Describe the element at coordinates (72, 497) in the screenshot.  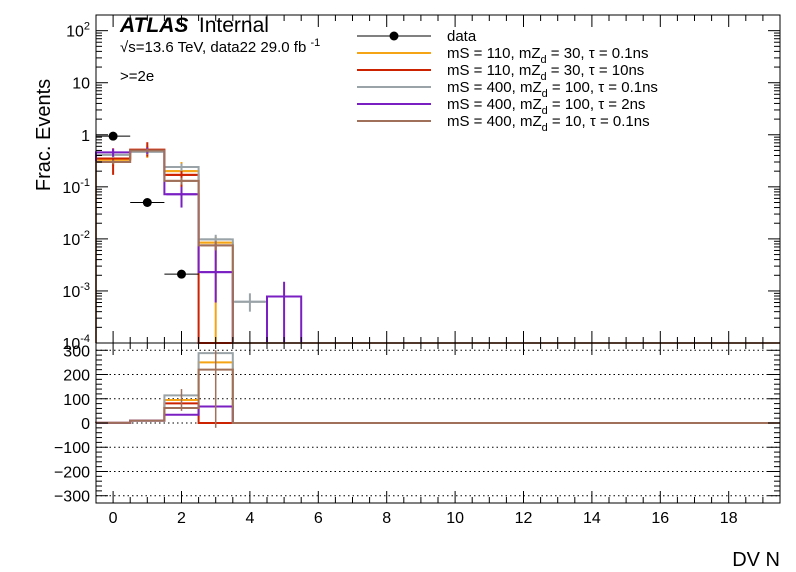
I see `ratio-y-tick-label: −300` at that location.